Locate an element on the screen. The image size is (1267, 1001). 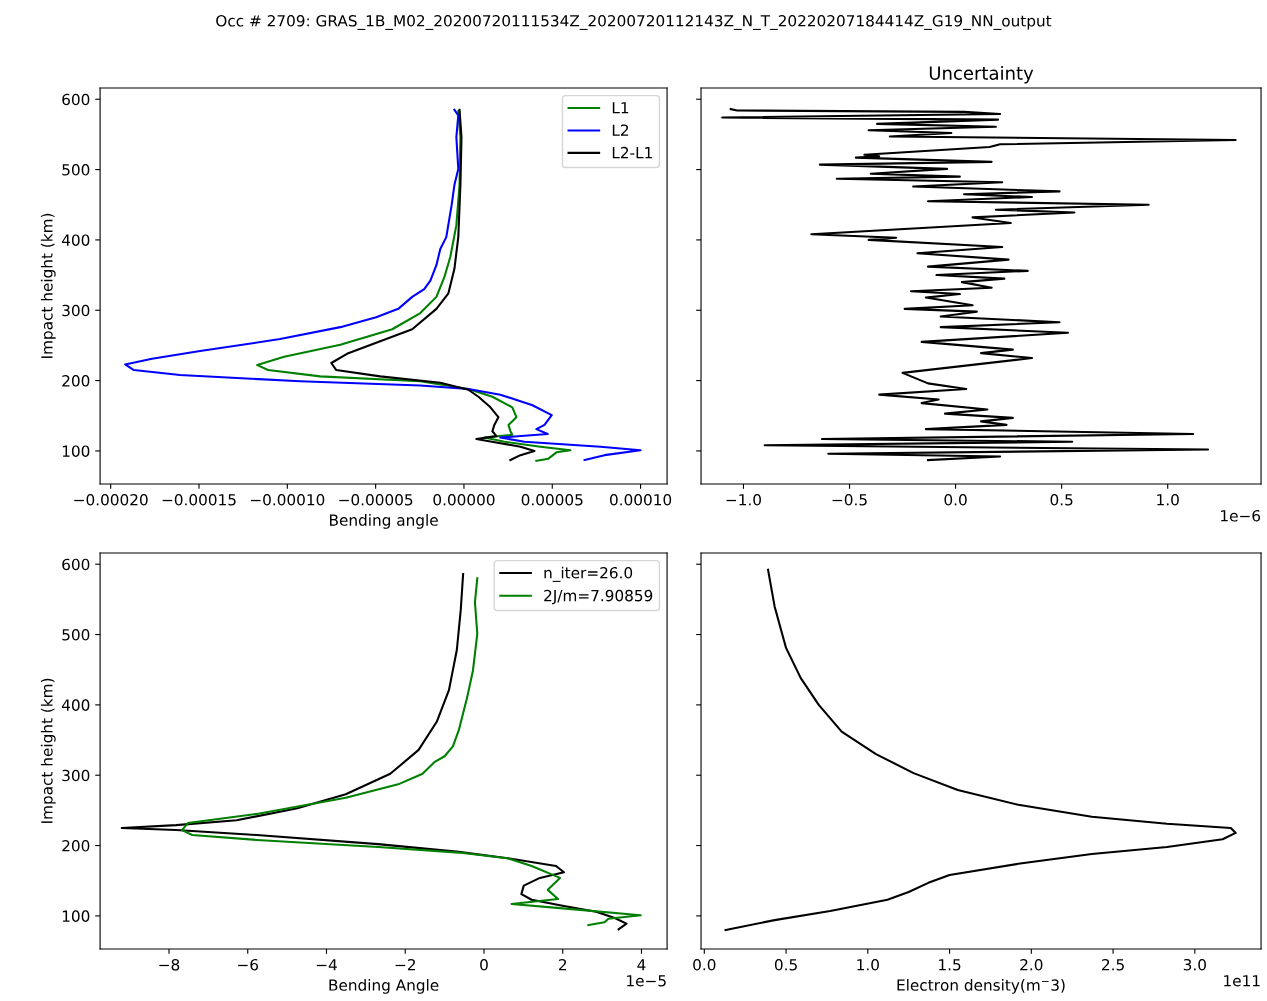
x-tick-label: 2 is located at coordinates (562, 964).